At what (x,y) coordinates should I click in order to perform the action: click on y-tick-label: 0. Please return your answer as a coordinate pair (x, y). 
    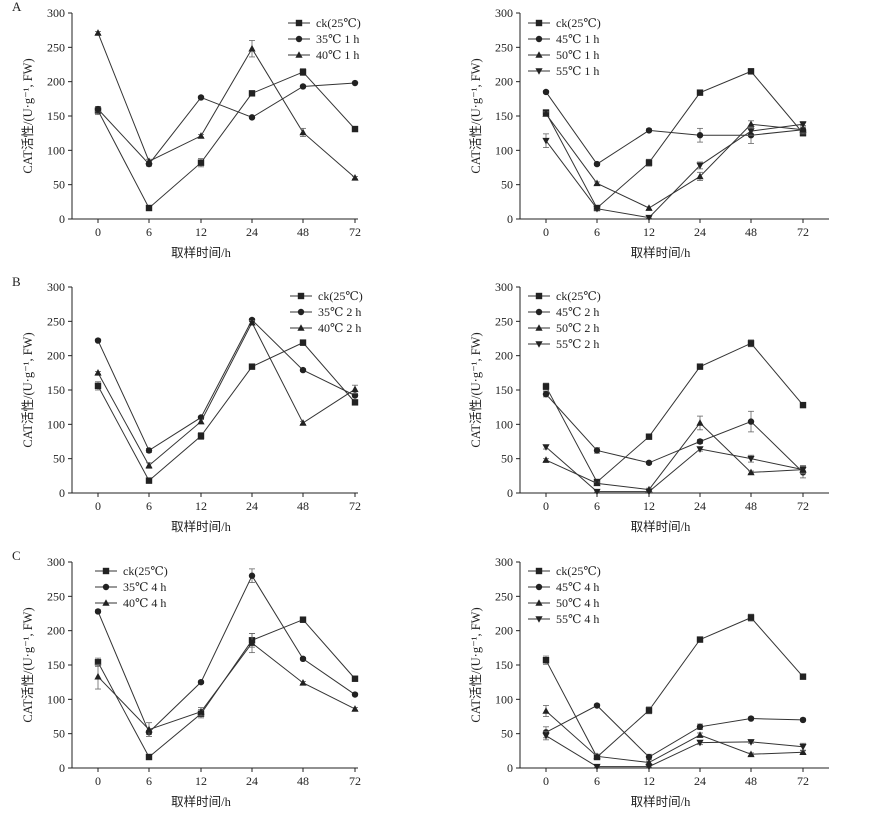
    Looking at the image, I should click on (62, 768).